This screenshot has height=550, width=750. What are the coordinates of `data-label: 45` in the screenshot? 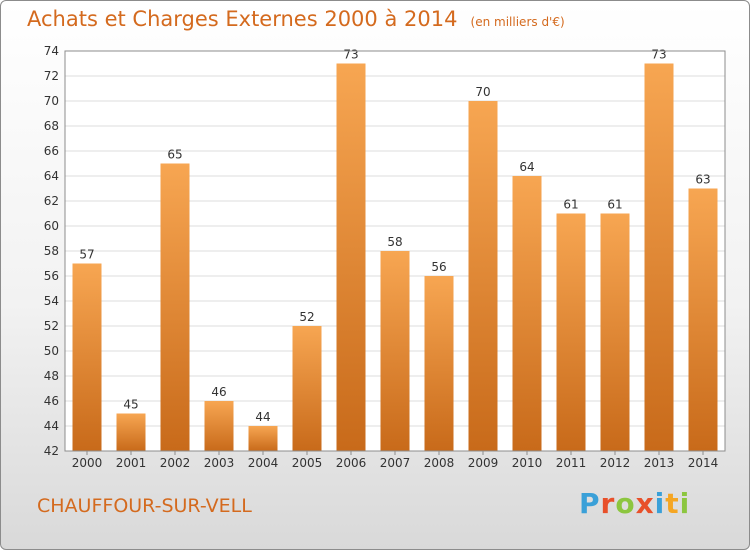 It's located at (130, 405).